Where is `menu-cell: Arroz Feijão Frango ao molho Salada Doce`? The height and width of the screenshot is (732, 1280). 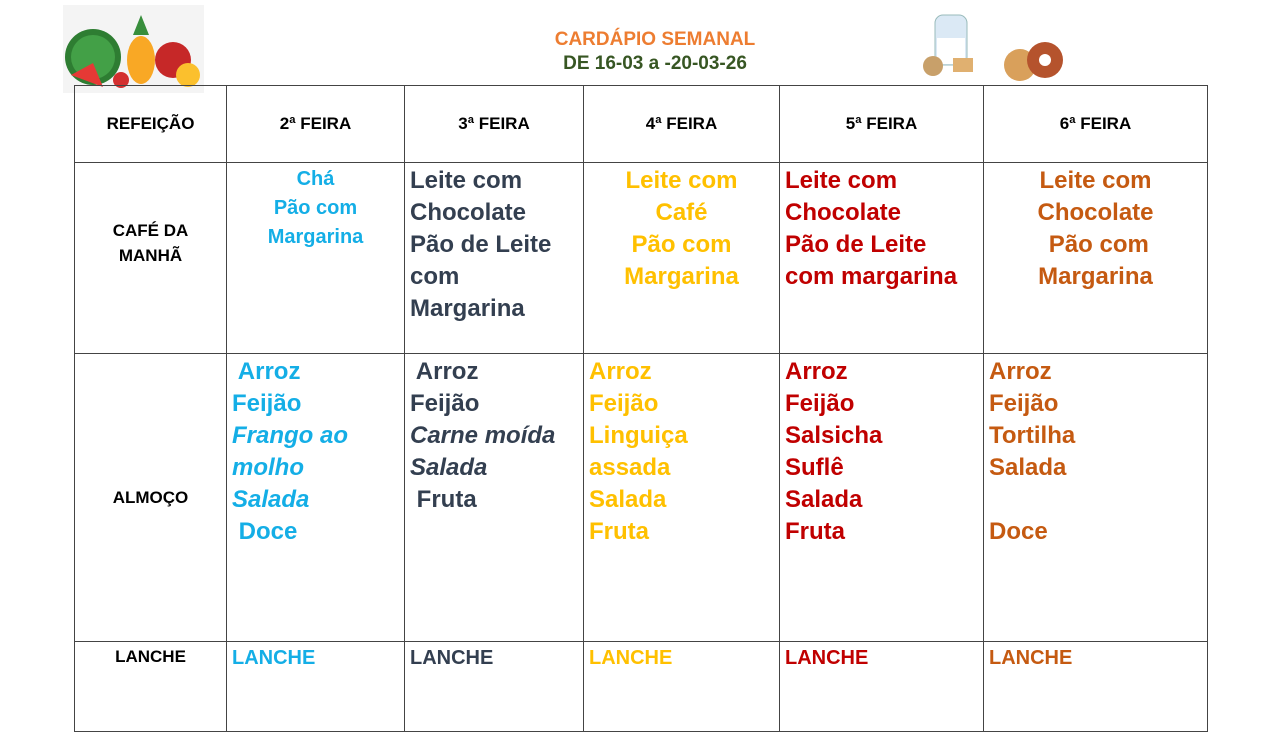 menu-cell: Arroz Feijão Frango ao molho Salada Doce is located at coordinates (315, 497).